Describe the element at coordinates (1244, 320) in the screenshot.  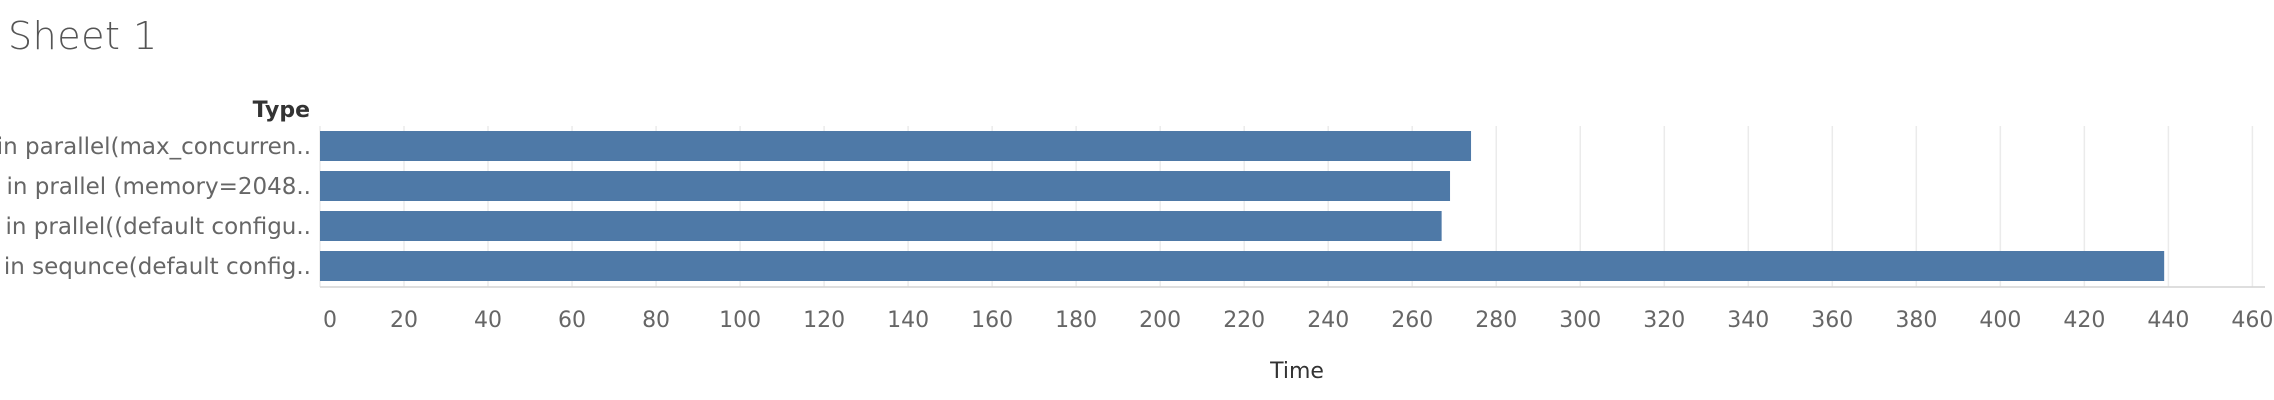
I see `x-tick-label-220: 220` at that location.